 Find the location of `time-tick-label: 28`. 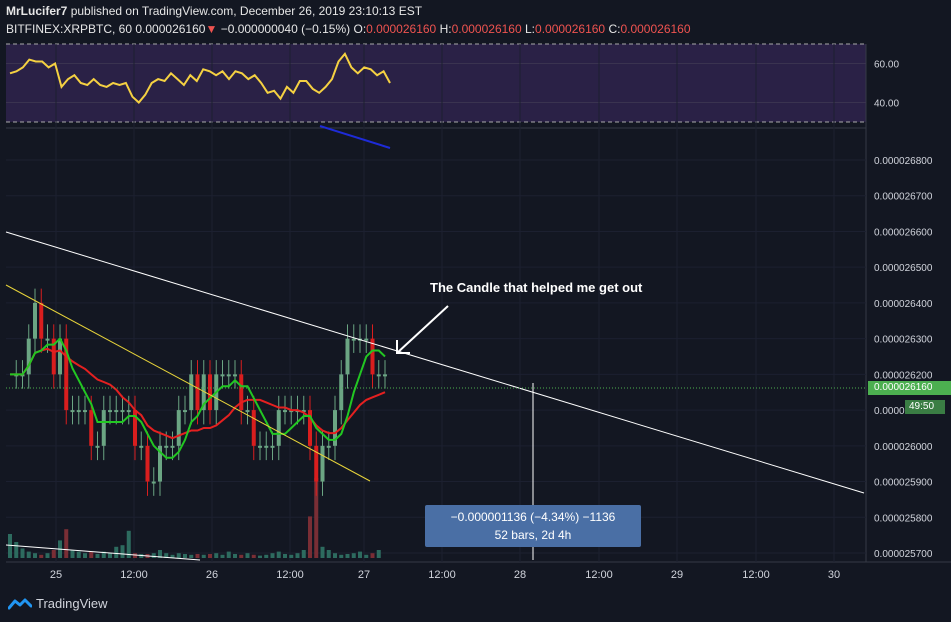

time-tick-label: 28 is located at coordinates (520, 575).